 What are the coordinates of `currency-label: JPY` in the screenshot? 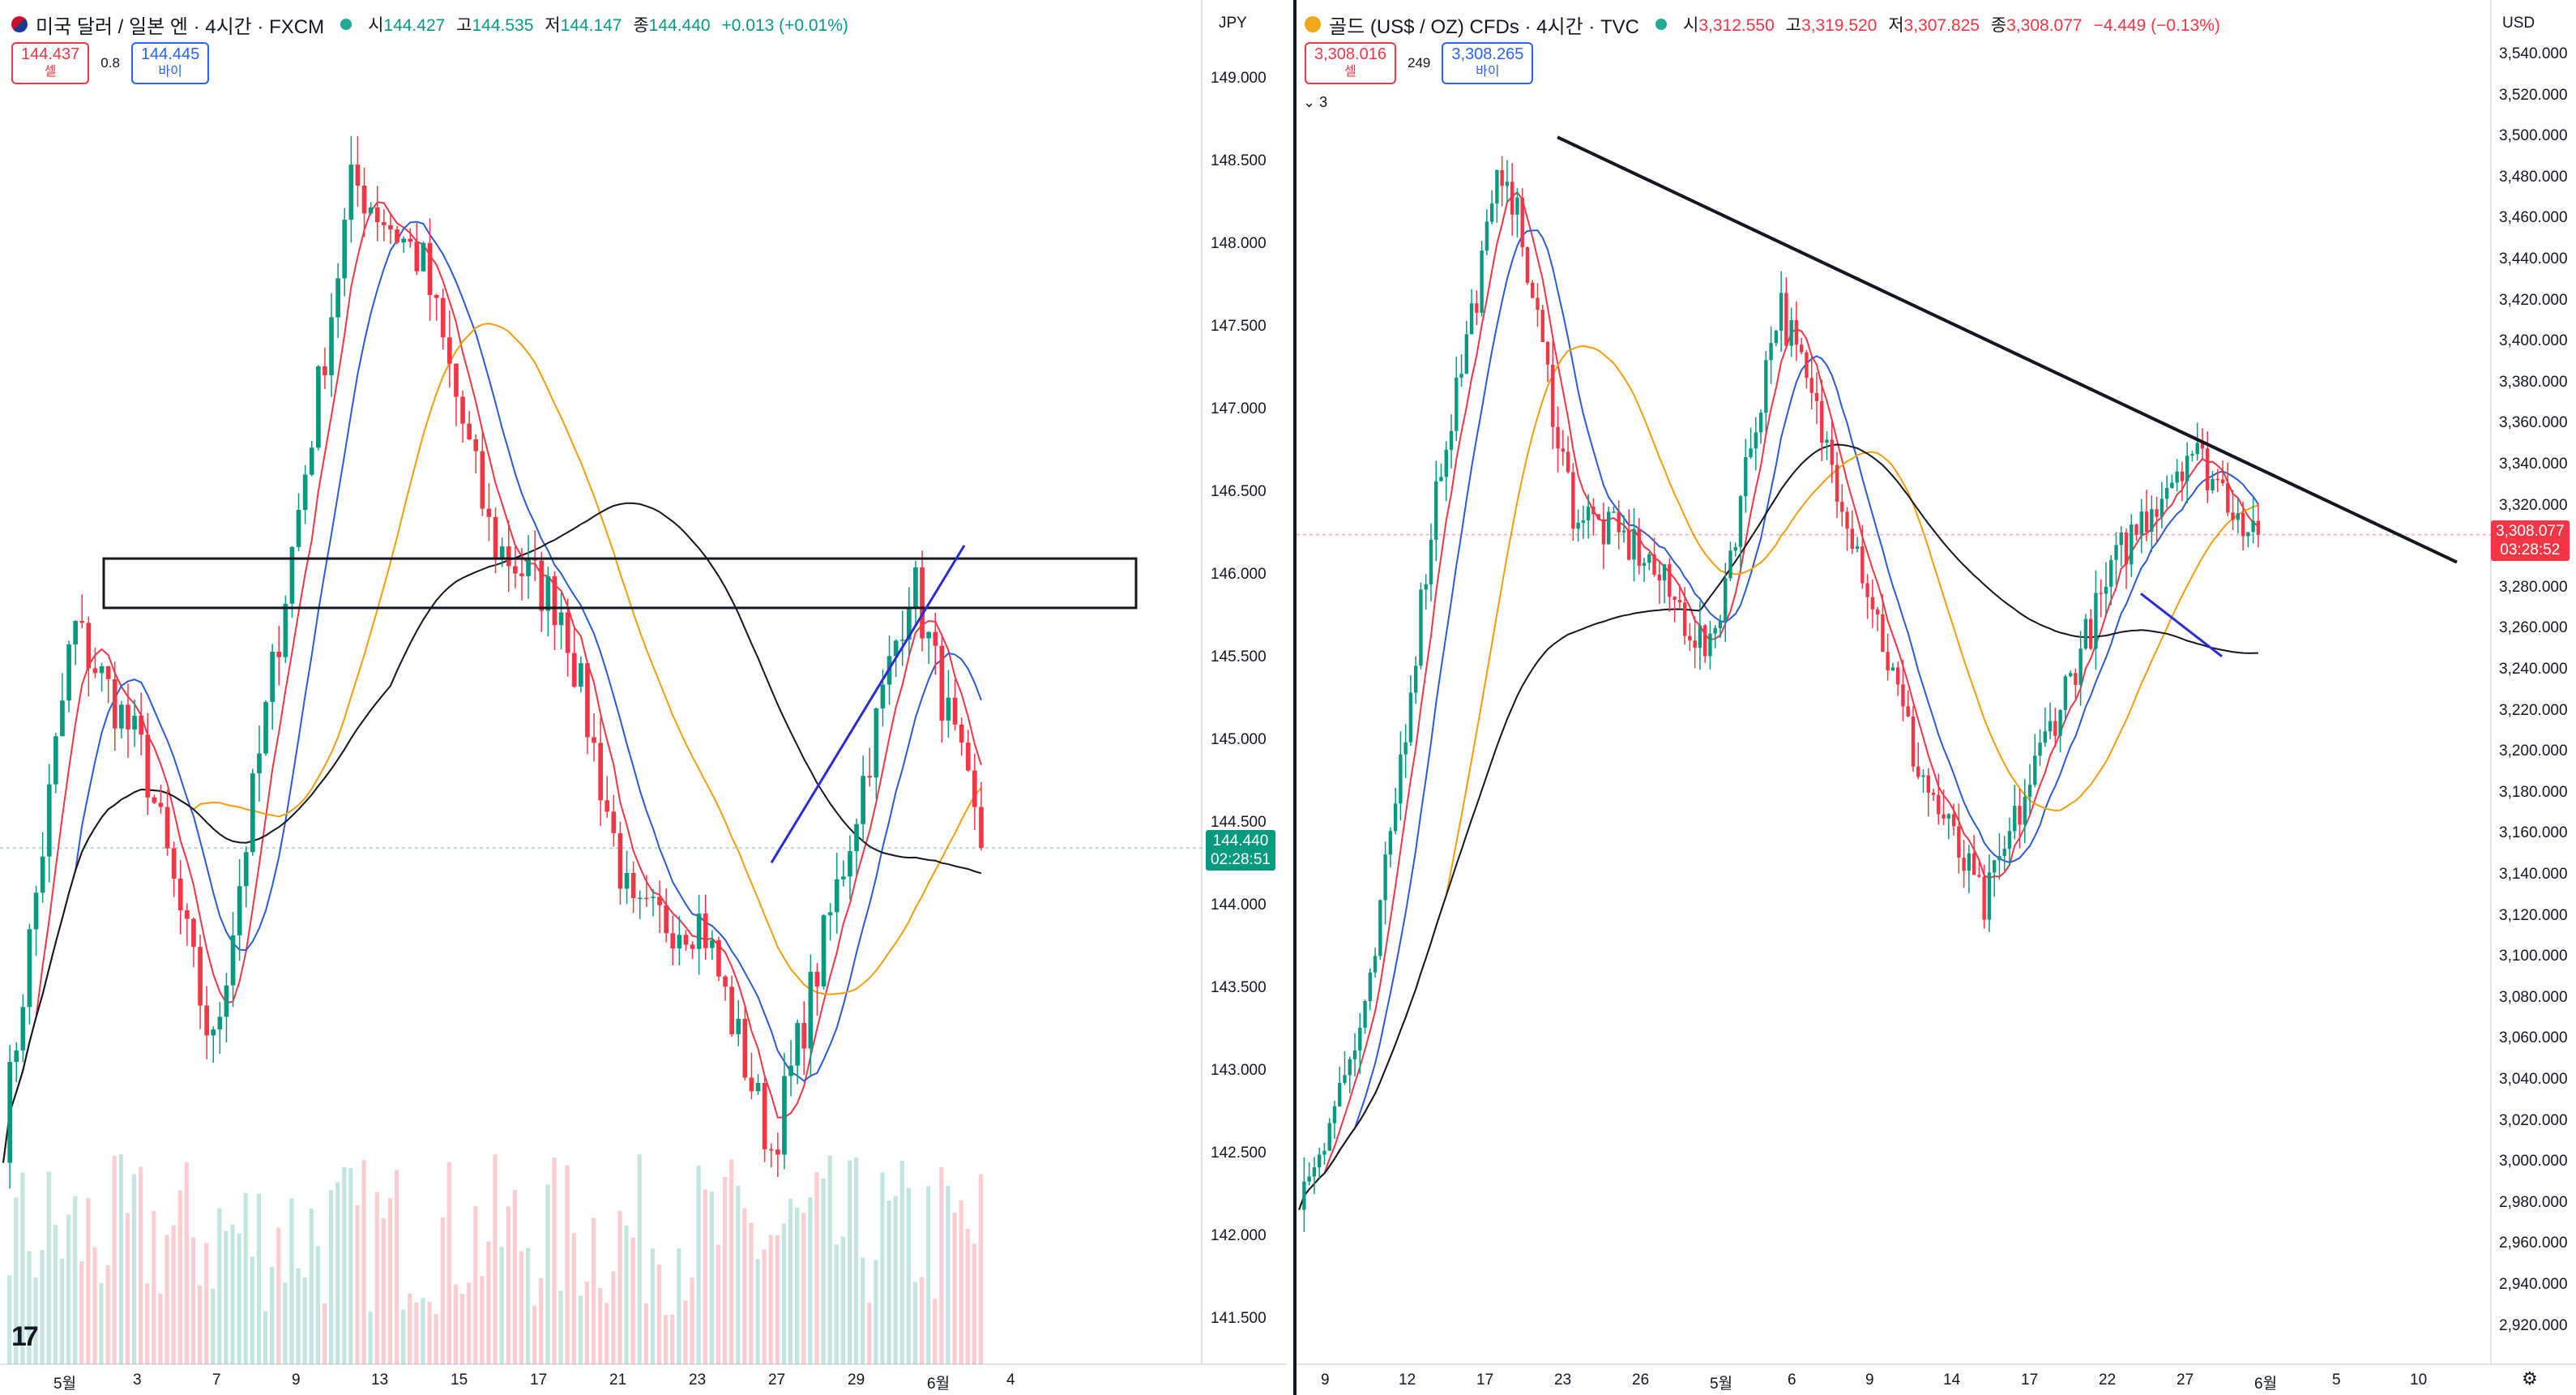 It's located at (1233, 24).